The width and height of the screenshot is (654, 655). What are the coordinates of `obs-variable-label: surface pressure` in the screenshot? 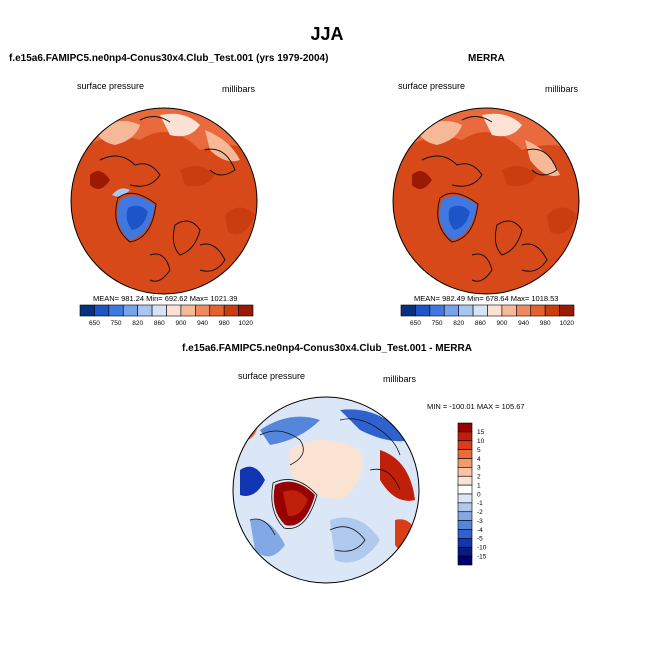 It's located at (432, 86).